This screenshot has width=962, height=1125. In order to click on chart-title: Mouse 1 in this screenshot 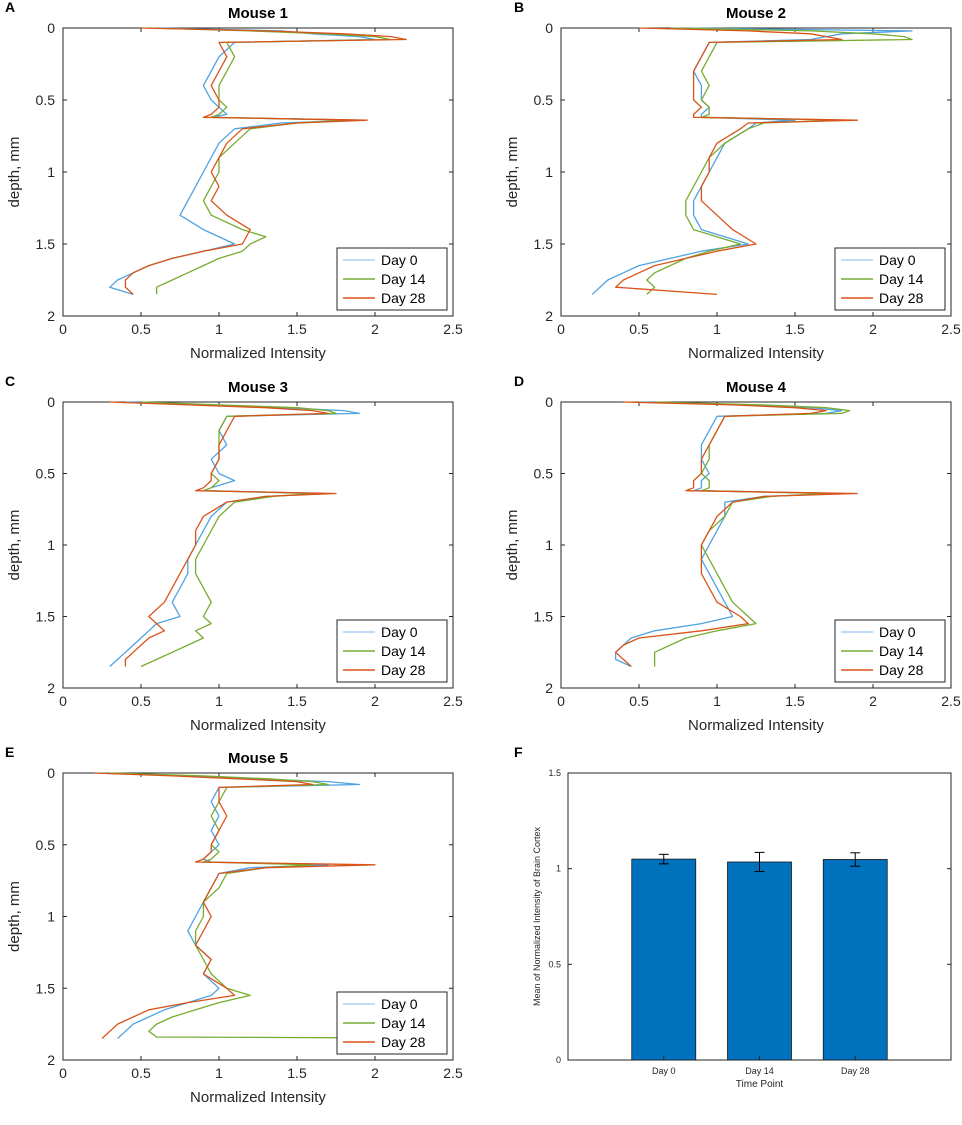, I will do `click(258, 13)`.